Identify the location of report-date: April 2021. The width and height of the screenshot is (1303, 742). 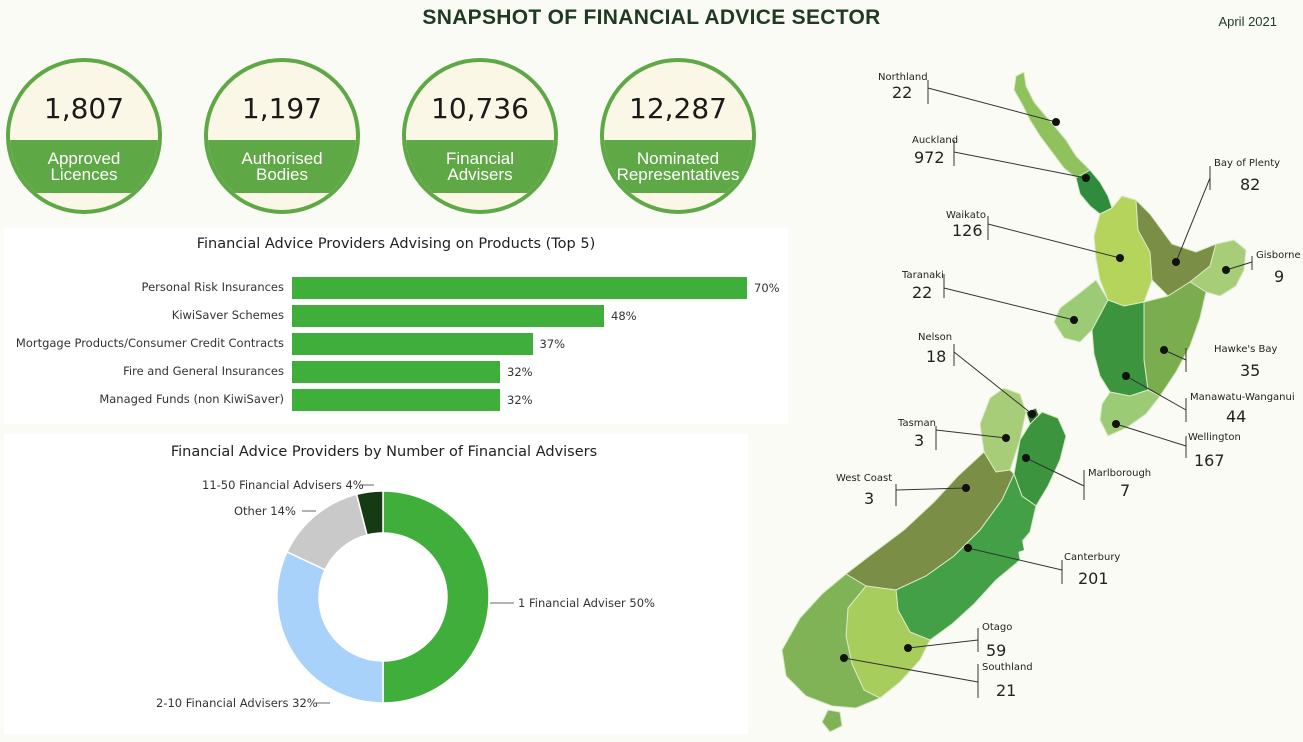
(1247, 21).